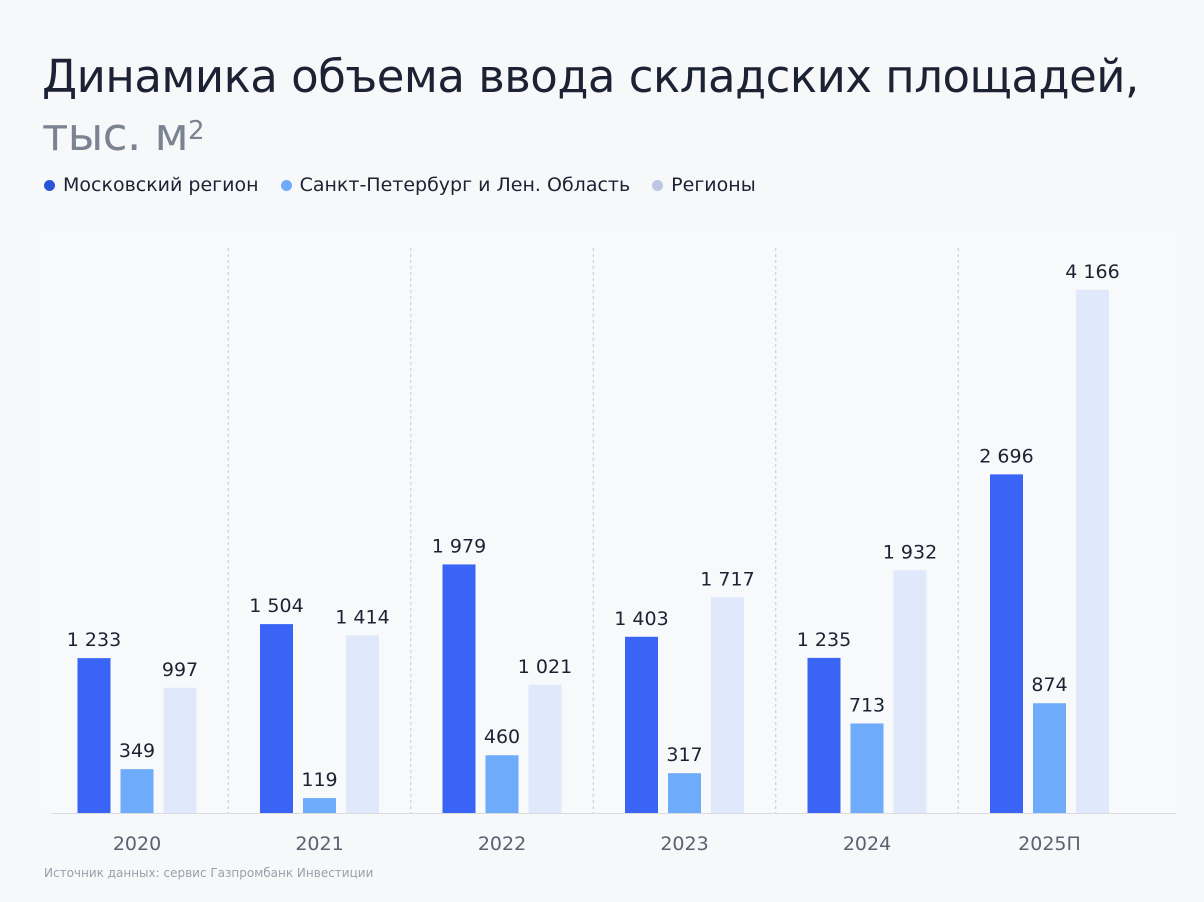 The height and width of the screenshot is (902, 1204). I want to click on data-label: 1 932, so click(910, 552).